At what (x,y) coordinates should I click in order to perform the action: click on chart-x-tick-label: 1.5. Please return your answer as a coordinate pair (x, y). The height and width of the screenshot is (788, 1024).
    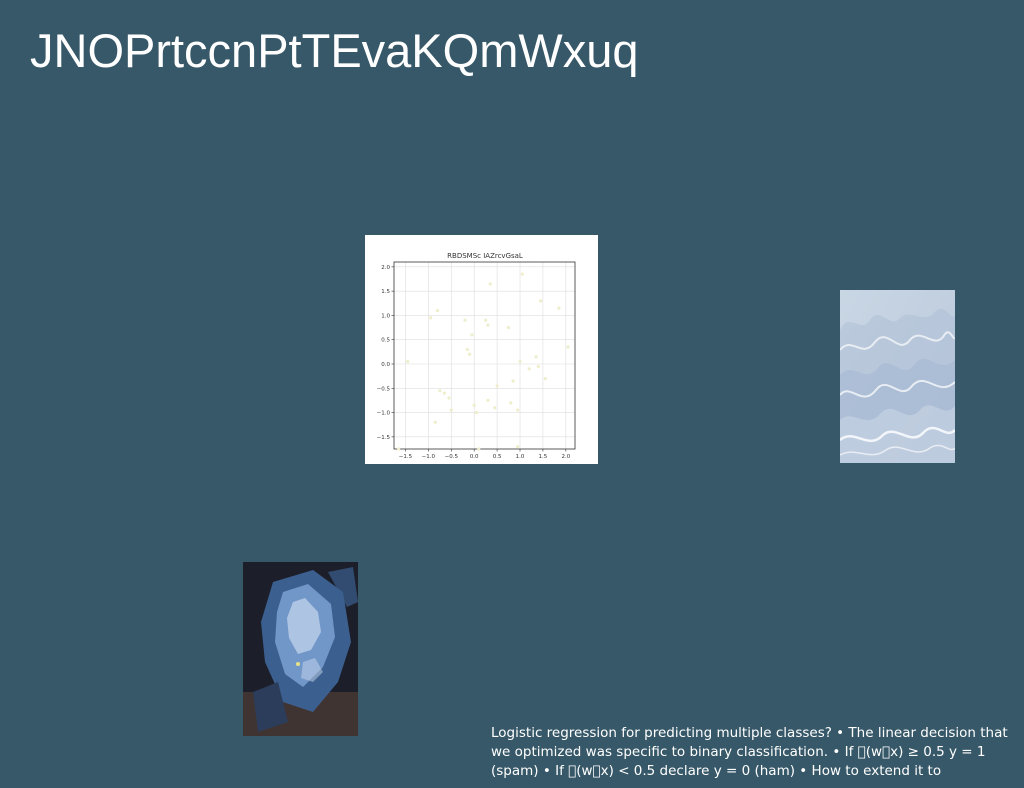
    Looking at the image, I should click on (543, 457).